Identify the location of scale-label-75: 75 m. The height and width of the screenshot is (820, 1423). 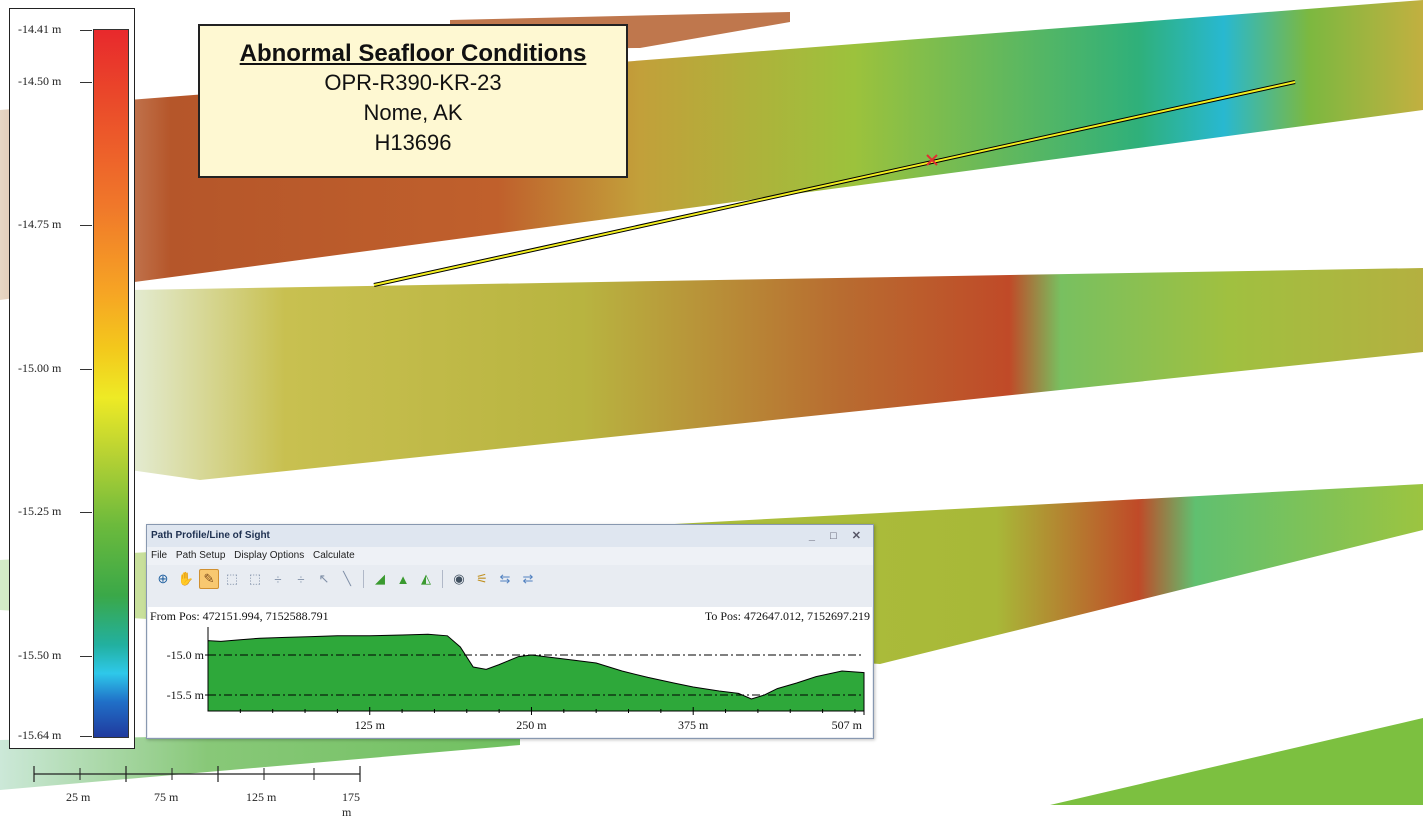
(166, 797).